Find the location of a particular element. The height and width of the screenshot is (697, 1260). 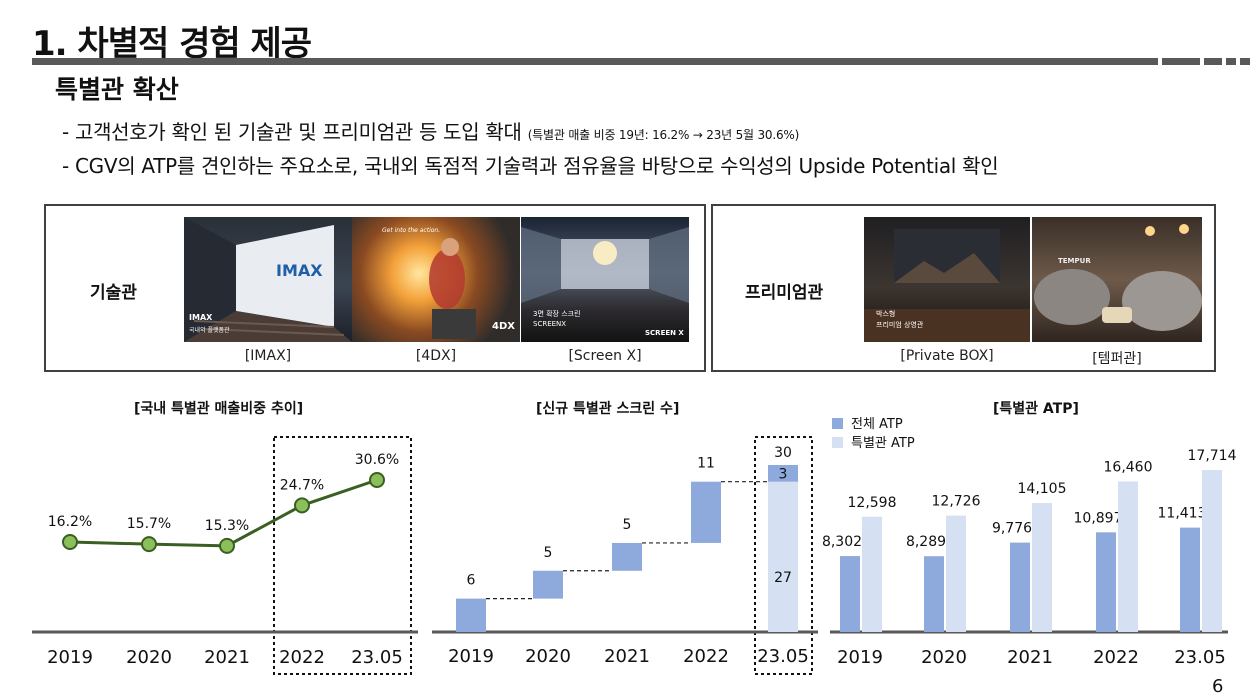

chart3-bar-2022-s1 is located at coordinates (1106, 582).